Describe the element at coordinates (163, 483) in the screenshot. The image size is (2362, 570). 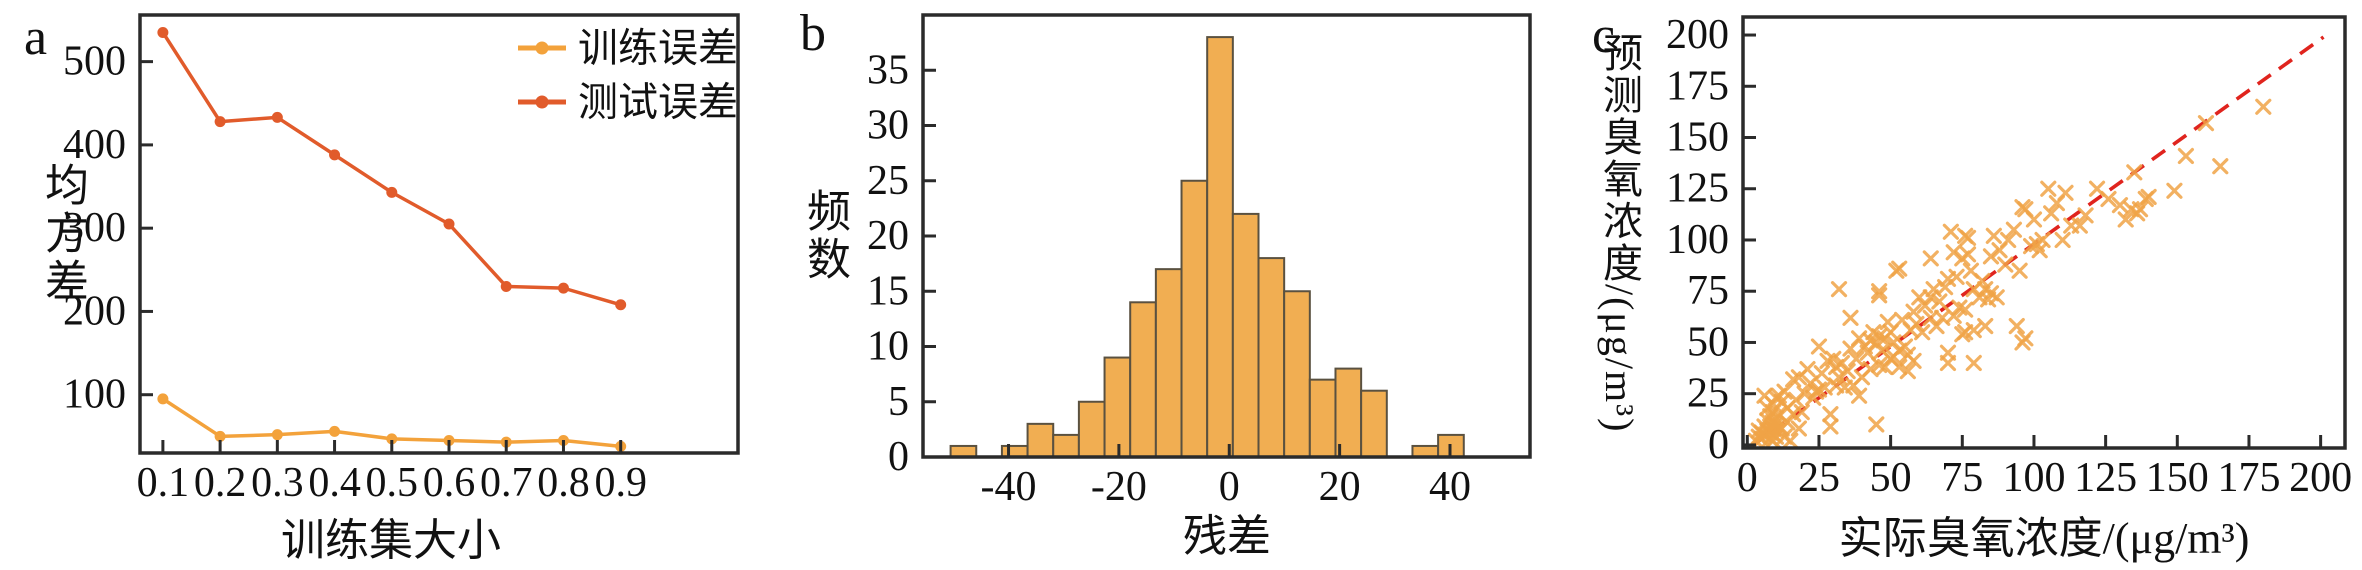
I see `x-tick-label: 0.1` at that location.